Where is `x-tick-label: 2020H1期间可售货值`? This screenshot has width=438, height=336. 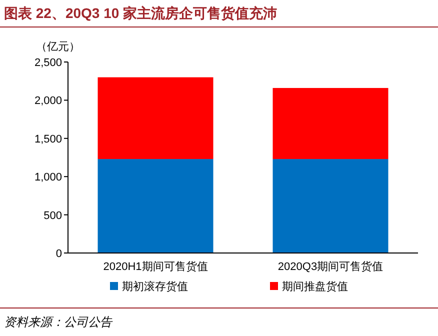 x-tick-label: 2020H1期间可售货值 is located at coordinates (155, 267).